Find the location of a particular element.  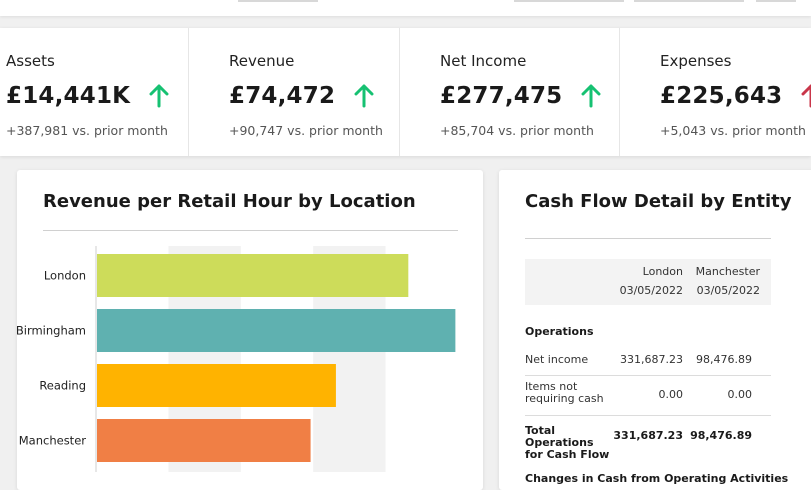

row-label: Total Operations for Cash Flow is located at coordinates (570, 443).